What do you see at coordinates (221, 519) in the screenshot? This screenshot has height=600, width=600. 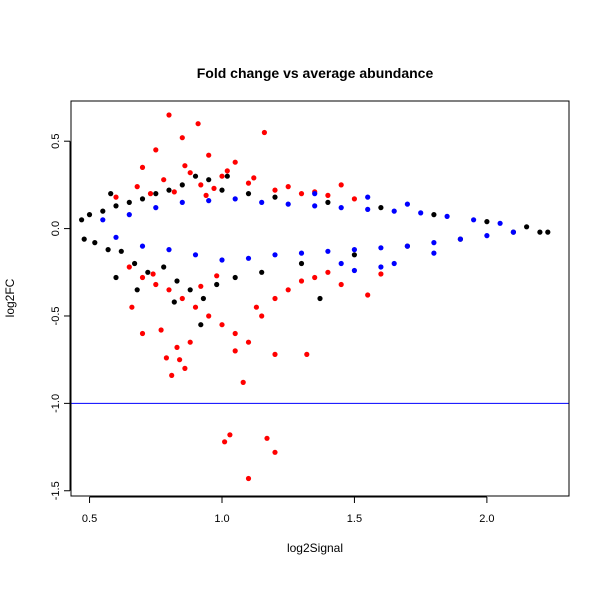 I see `x-tick-label: 1.0` at bounding box center [221, 519].